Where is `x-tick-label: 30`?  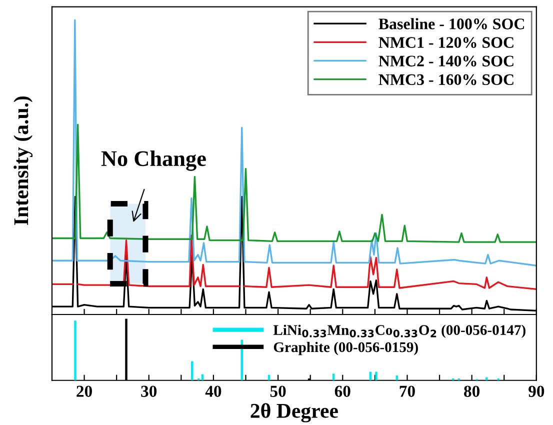 x-tick-label: 30 is located at coordinates (149, 391).